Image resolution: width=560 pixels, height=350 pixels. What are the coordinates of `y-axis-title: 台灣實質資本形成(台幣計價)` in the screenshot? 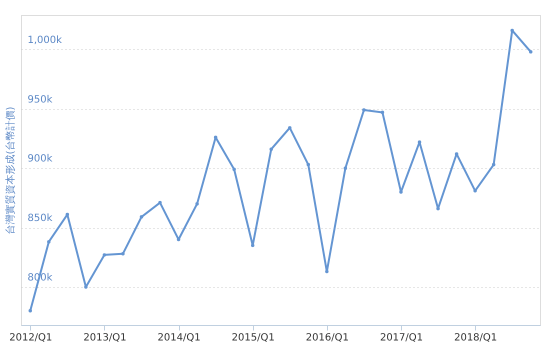 It's located at (10, 170).